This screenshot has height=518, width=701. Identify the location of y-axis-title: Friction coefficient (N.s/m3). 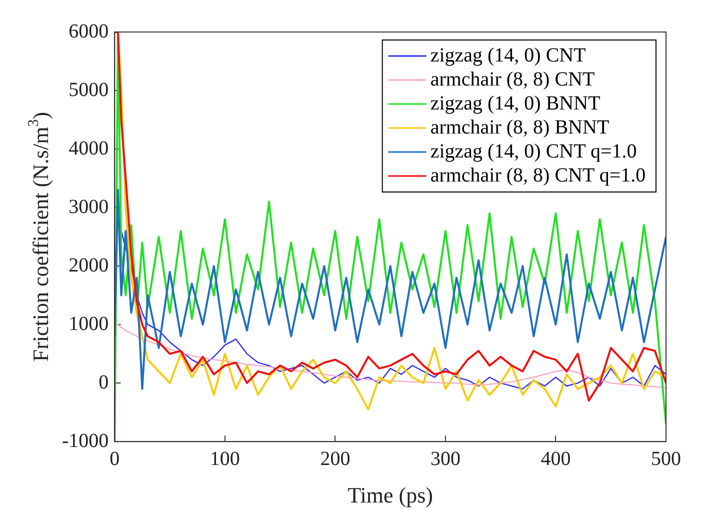
(39, 237).